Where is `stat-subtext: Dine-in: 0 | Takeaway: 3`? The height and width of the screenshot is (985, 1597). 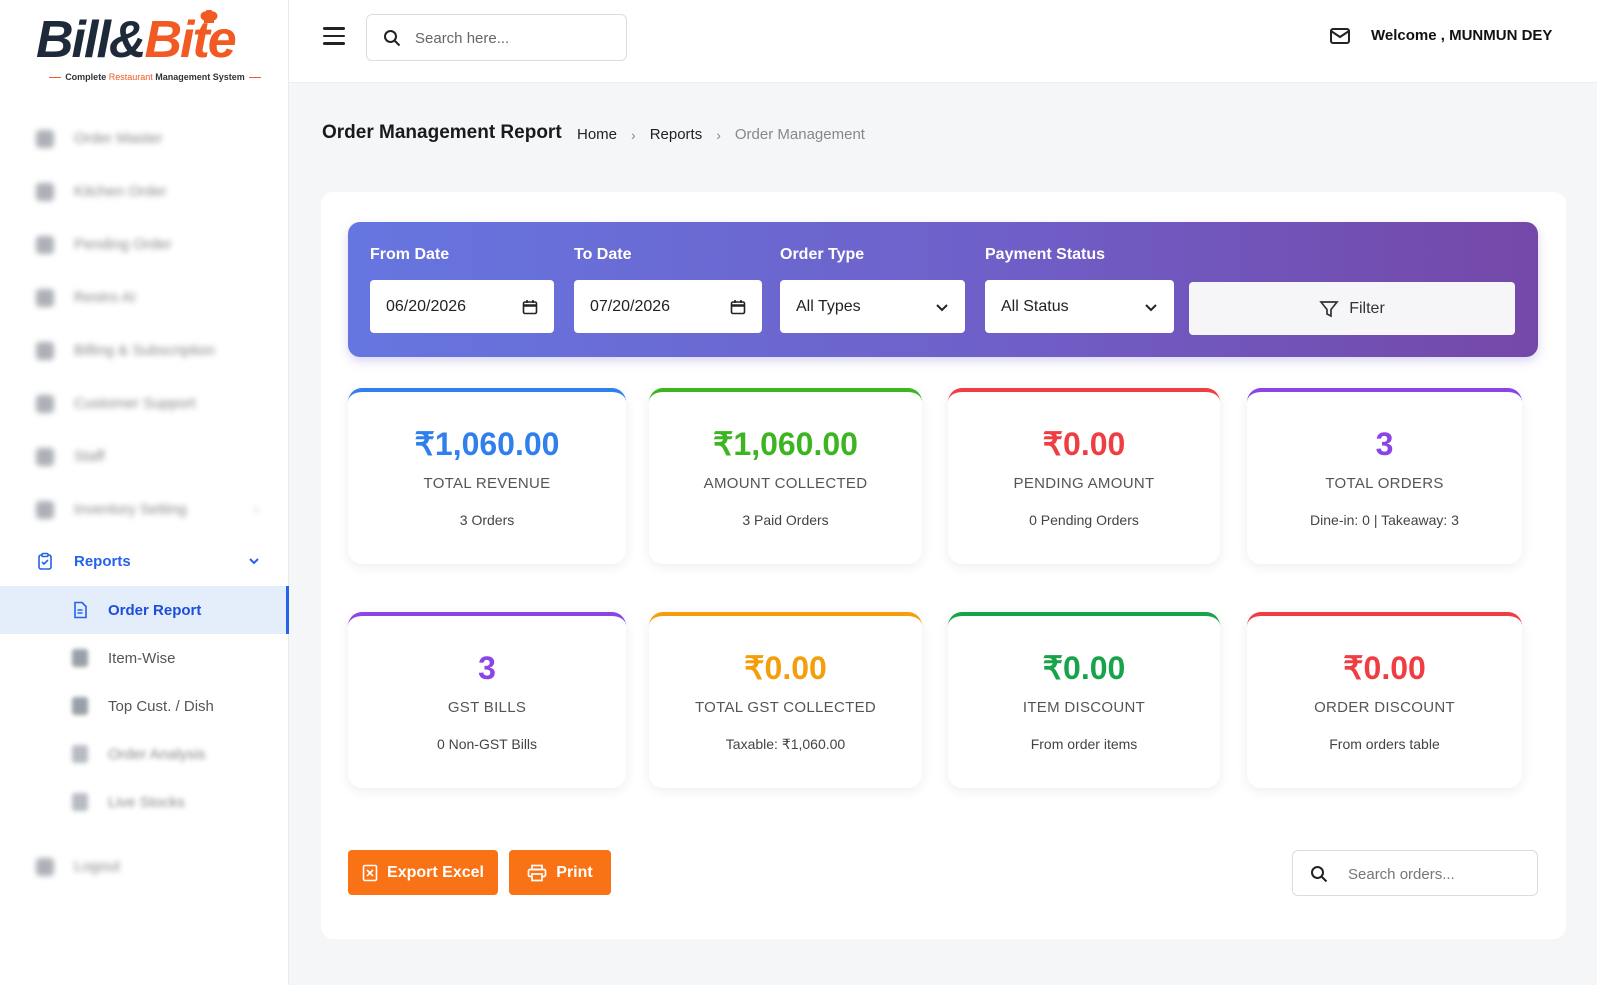
stat-subtext: Dine-in: 0 | Takeaway: 3 is located at coordinates (1384, 520).